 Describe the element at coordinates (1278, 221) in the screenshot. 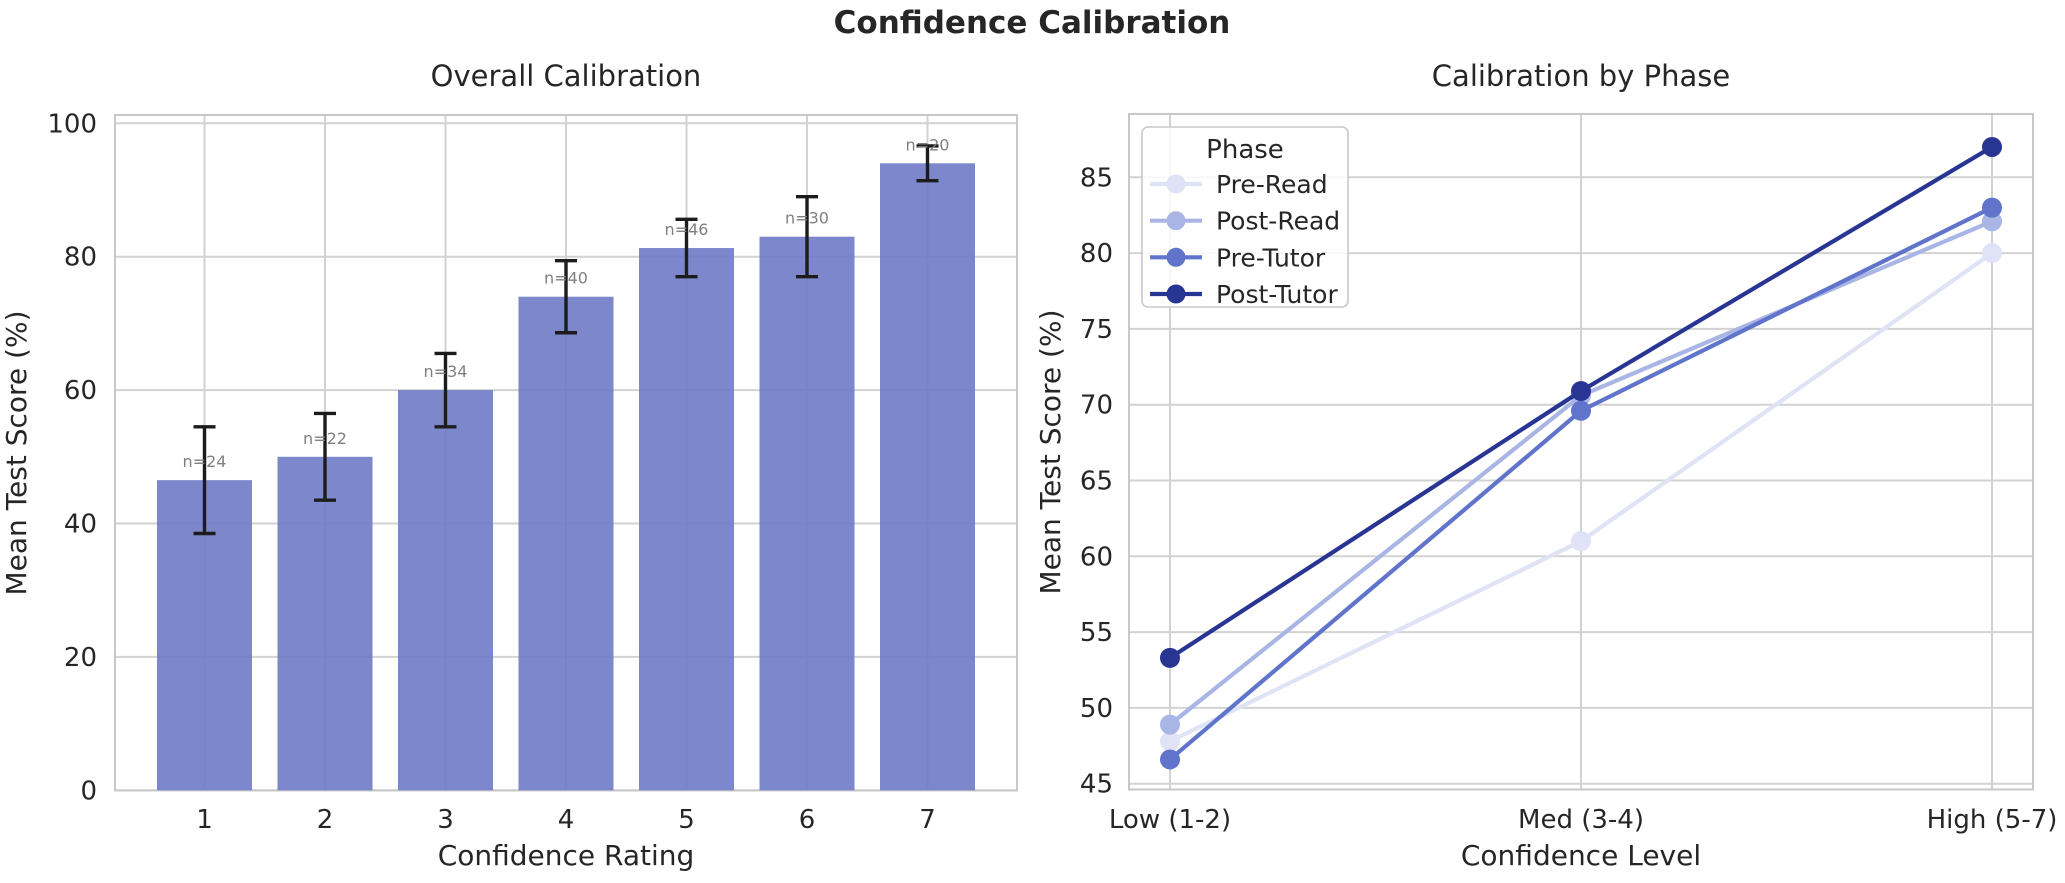

I see `legend-entry-label: Post-Read` at that location.